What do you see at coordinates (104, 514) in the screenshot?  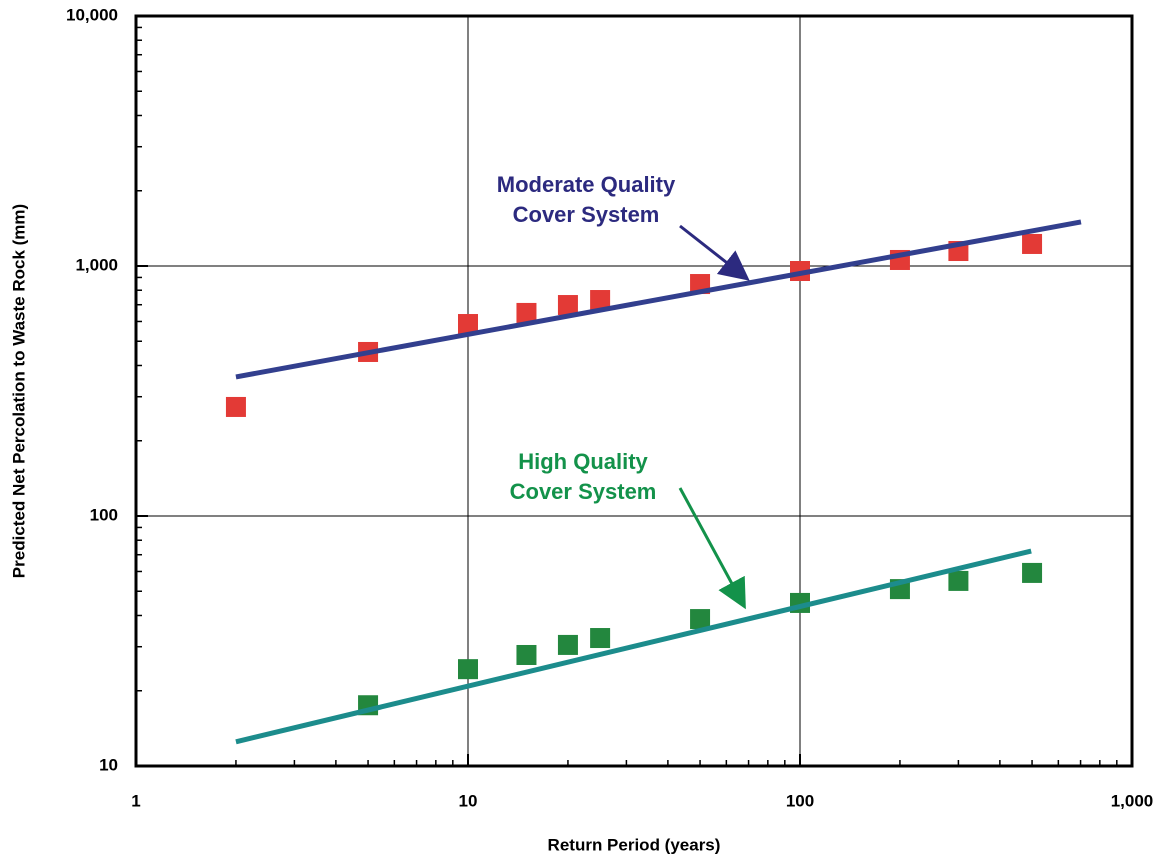 I see `y-tick-label: 100` at bounding box center [104, 514].